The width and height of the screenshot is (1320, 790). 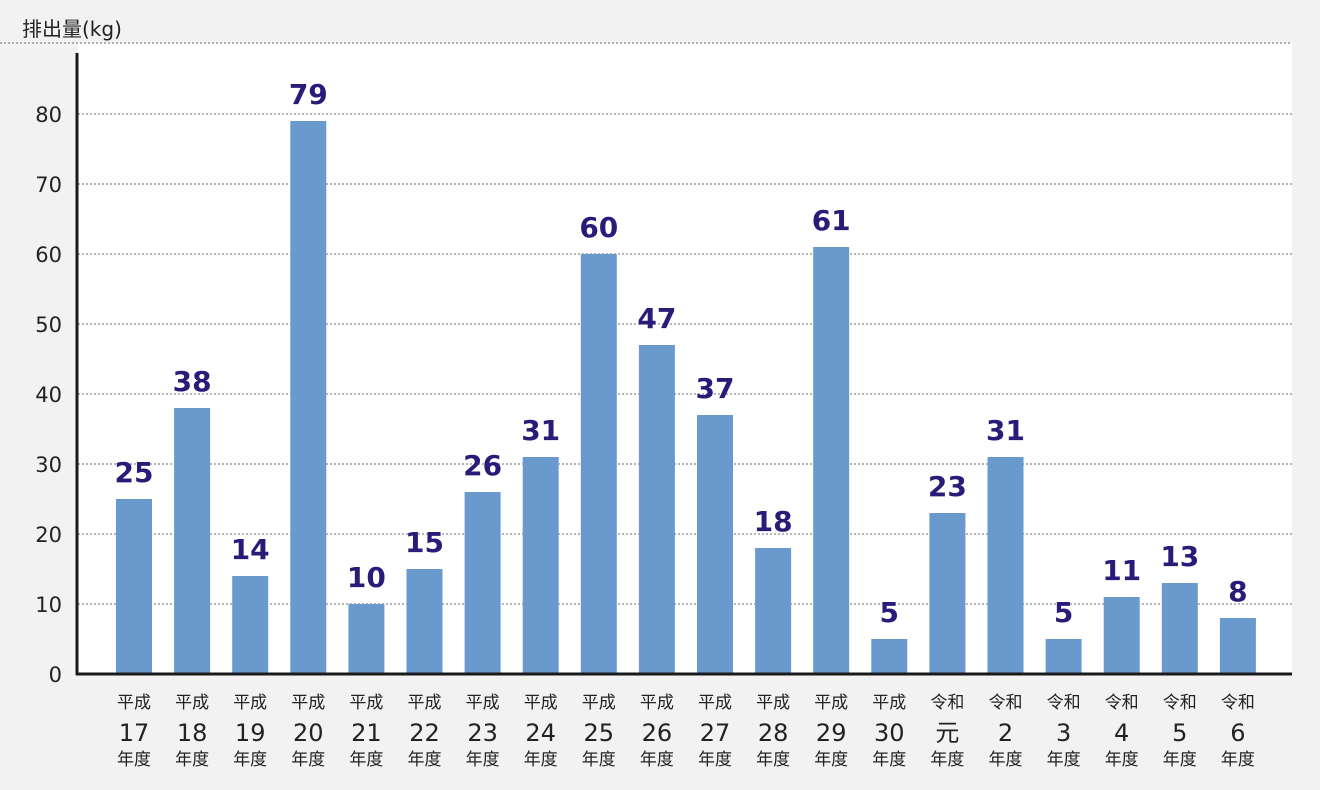 I want to click on data-label: 13, so click(x=1179, y=556).